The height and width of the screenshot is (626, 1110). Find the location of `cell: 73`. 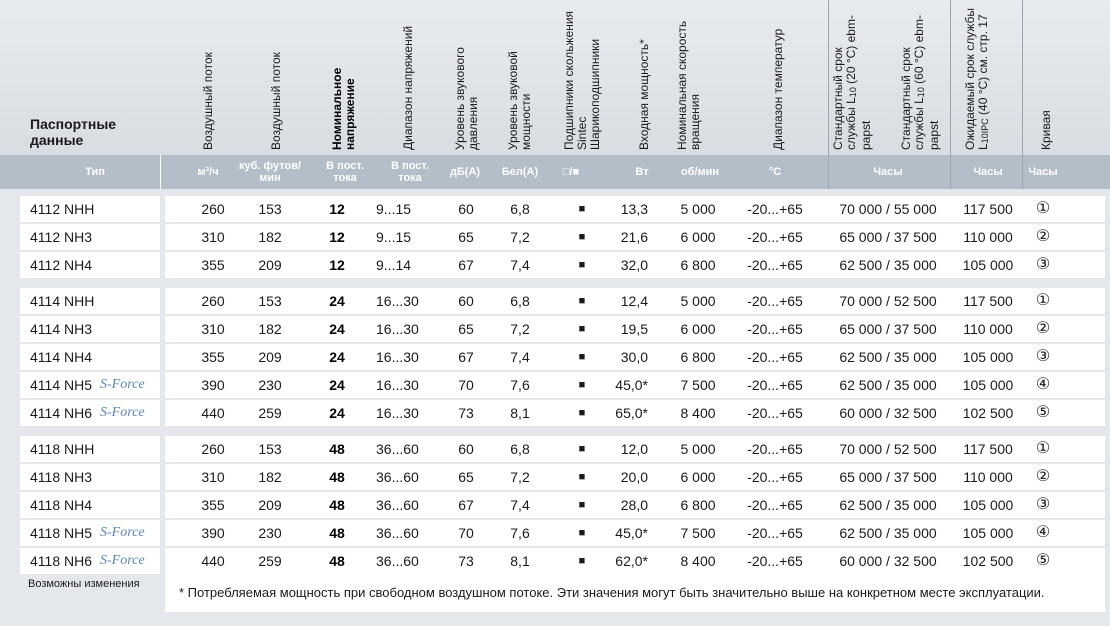

cell: 73 is located at coordinates (466, 561).